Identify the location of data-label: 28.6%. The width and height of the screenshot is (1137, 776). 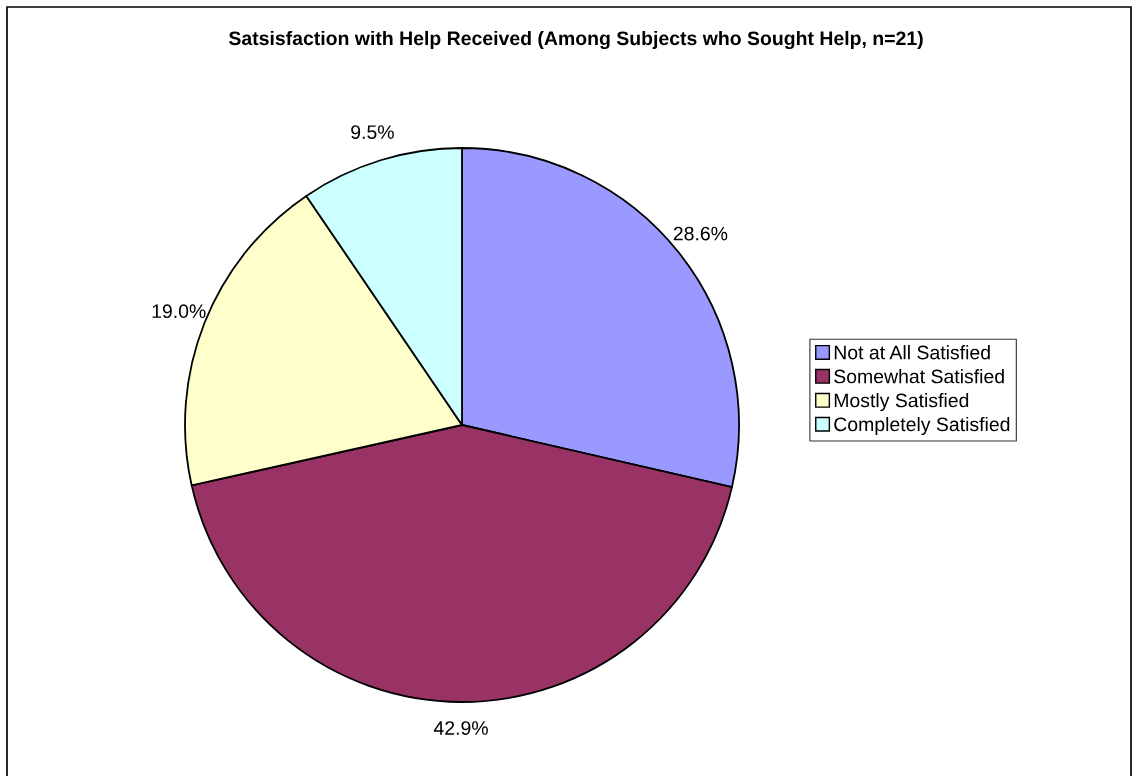
(700, 233).